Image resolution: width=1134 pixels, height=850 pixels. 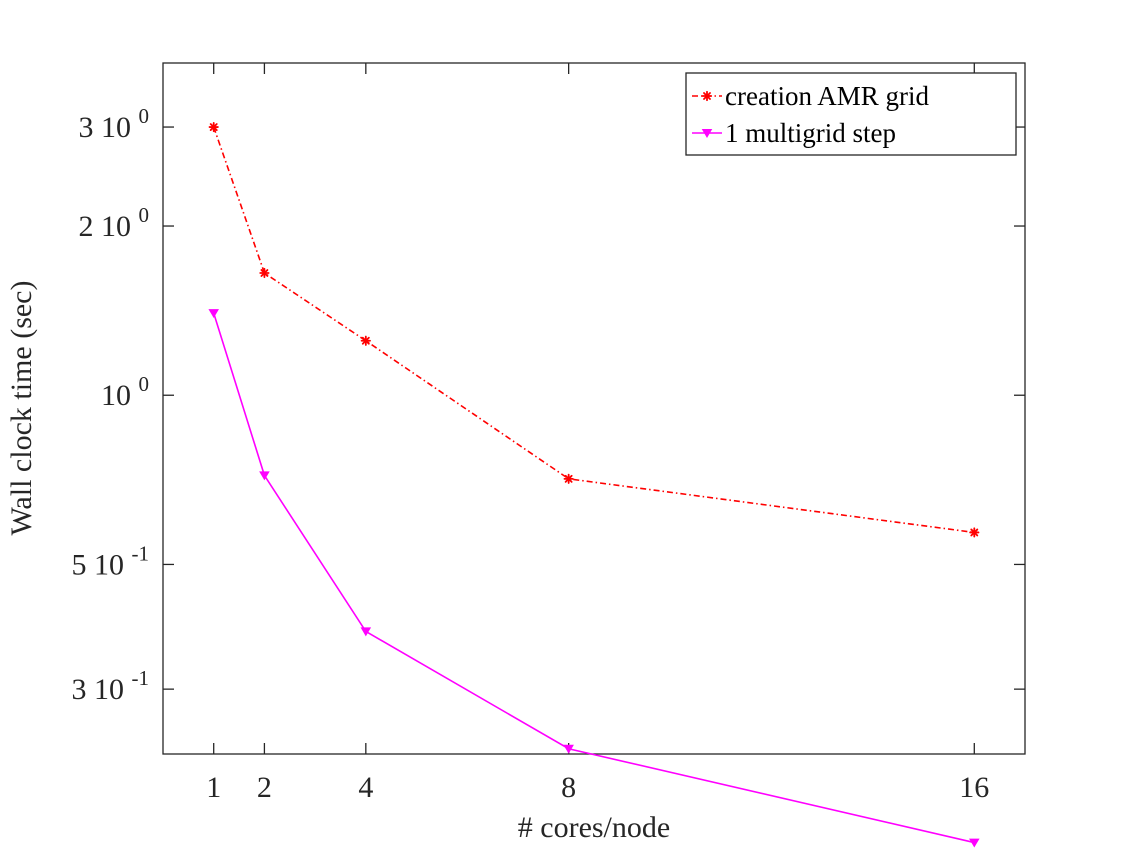 What do you see at coordinates (365, 787) in the screenshot?
I see `x-tick-label: 4` at bounding box center [365, 787].